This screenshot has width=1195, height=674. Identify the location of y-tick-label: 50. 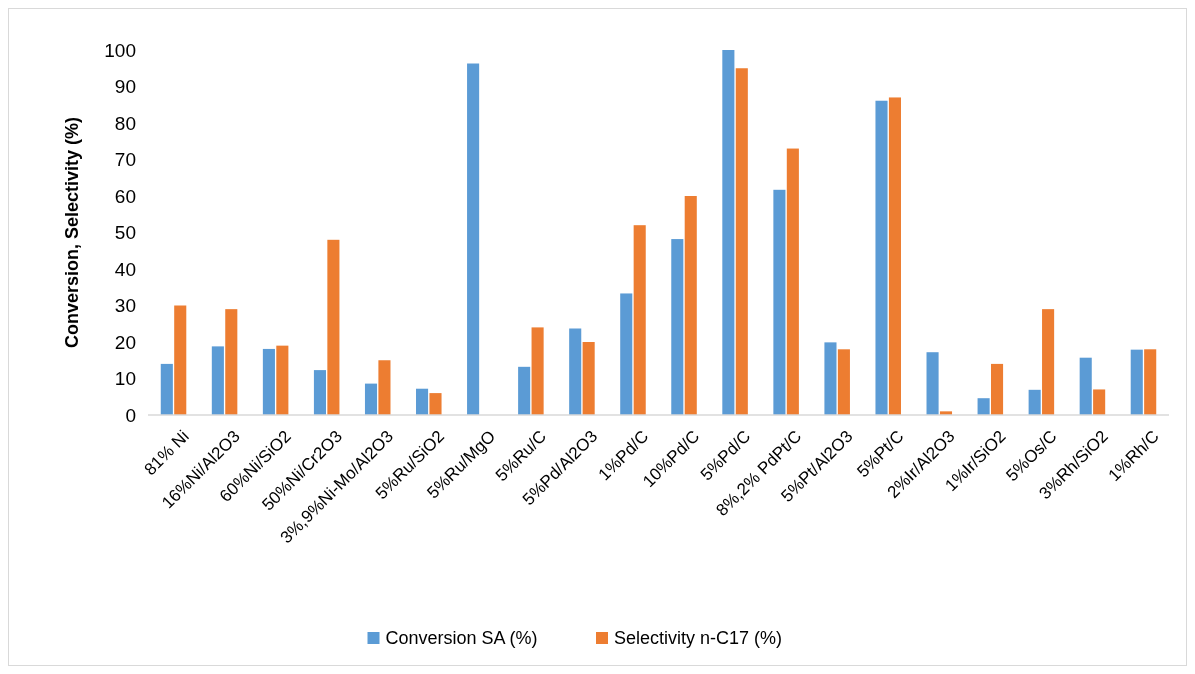
(125, 233).